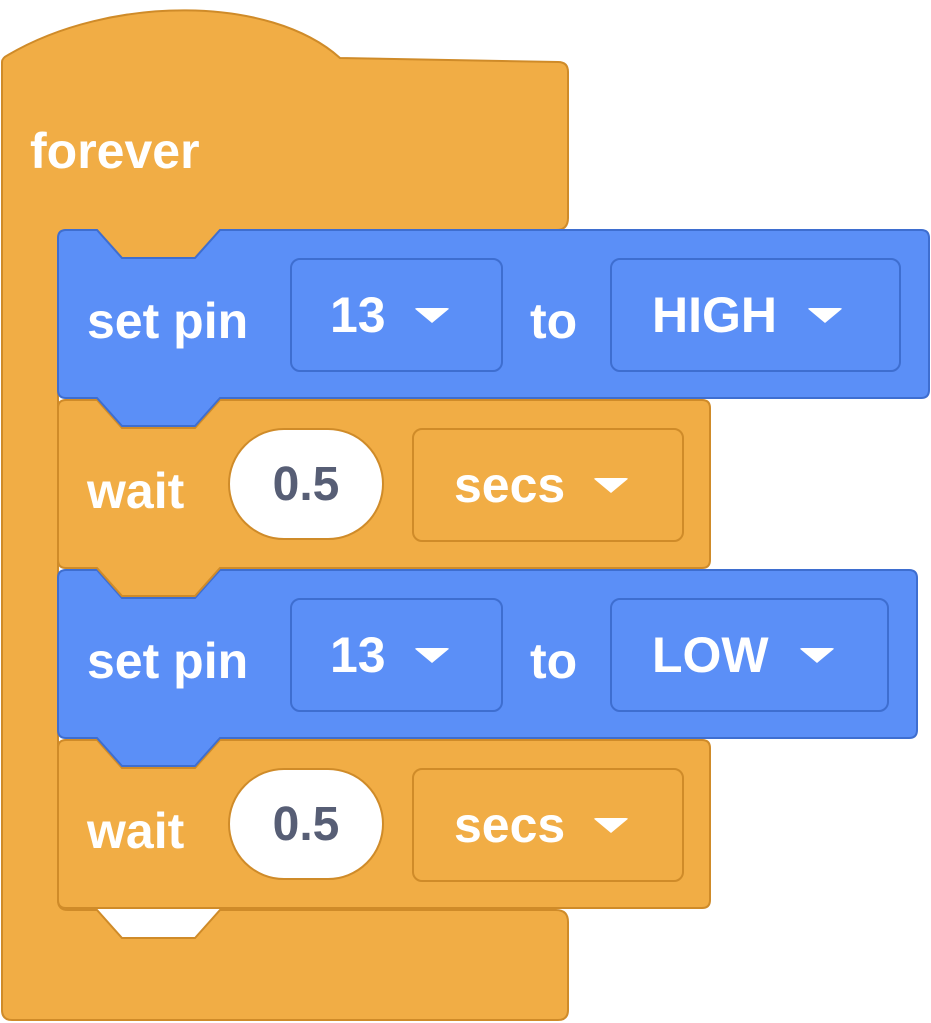 This screenshot has width=931, height=1023. I want to click on forever-label: forever, so click(115, 151).